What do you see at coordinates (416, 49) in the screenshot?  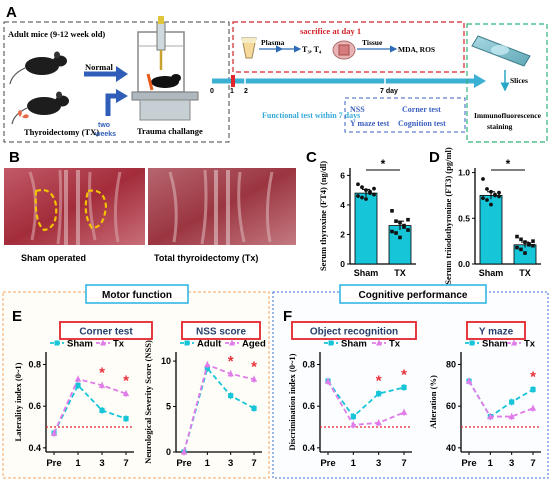 I see `mda-label: MDA, ROS` at bounding box center [416, 49].